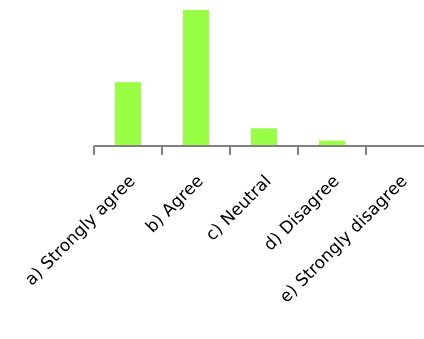  What do you see at coordinates (175, 204) in the screenshot?
I see `x-tick-label: b) Agree` at bounding box center [175, 204].